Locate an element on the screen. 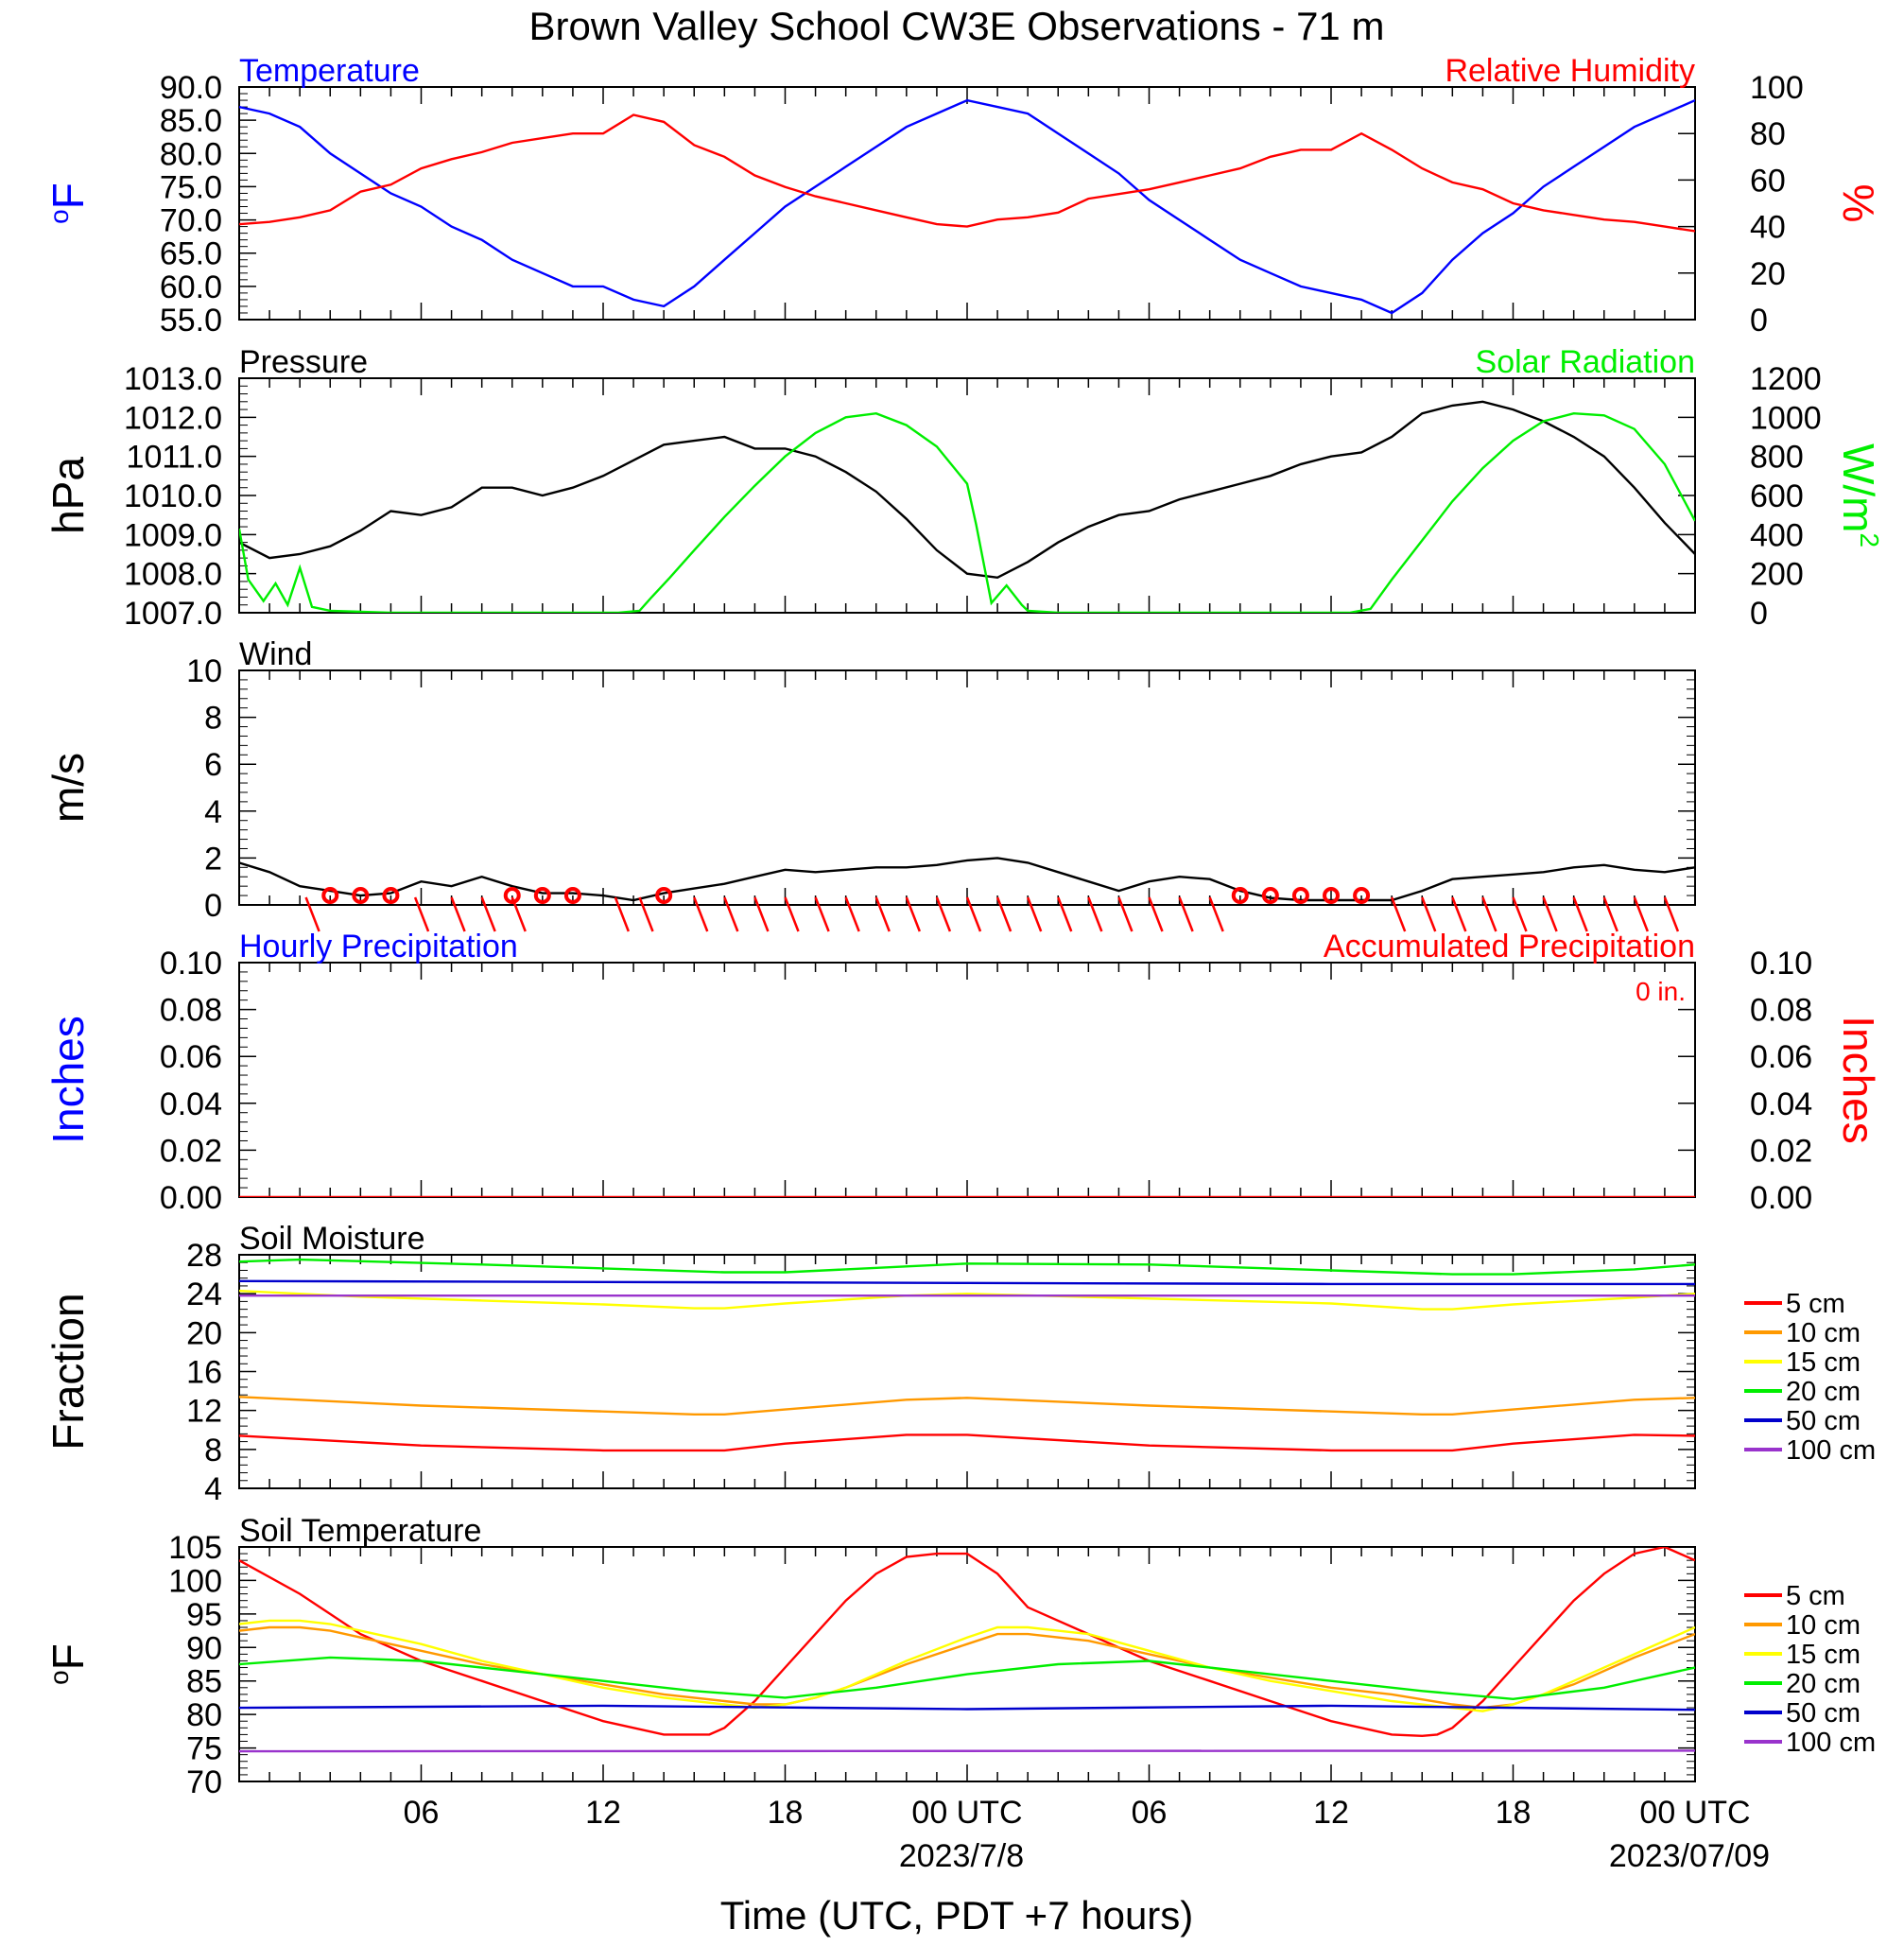 The width and height of the screenshot is (1904, 1946). y-tick-label-left: 90.0 is located at coordinates (191, 88).